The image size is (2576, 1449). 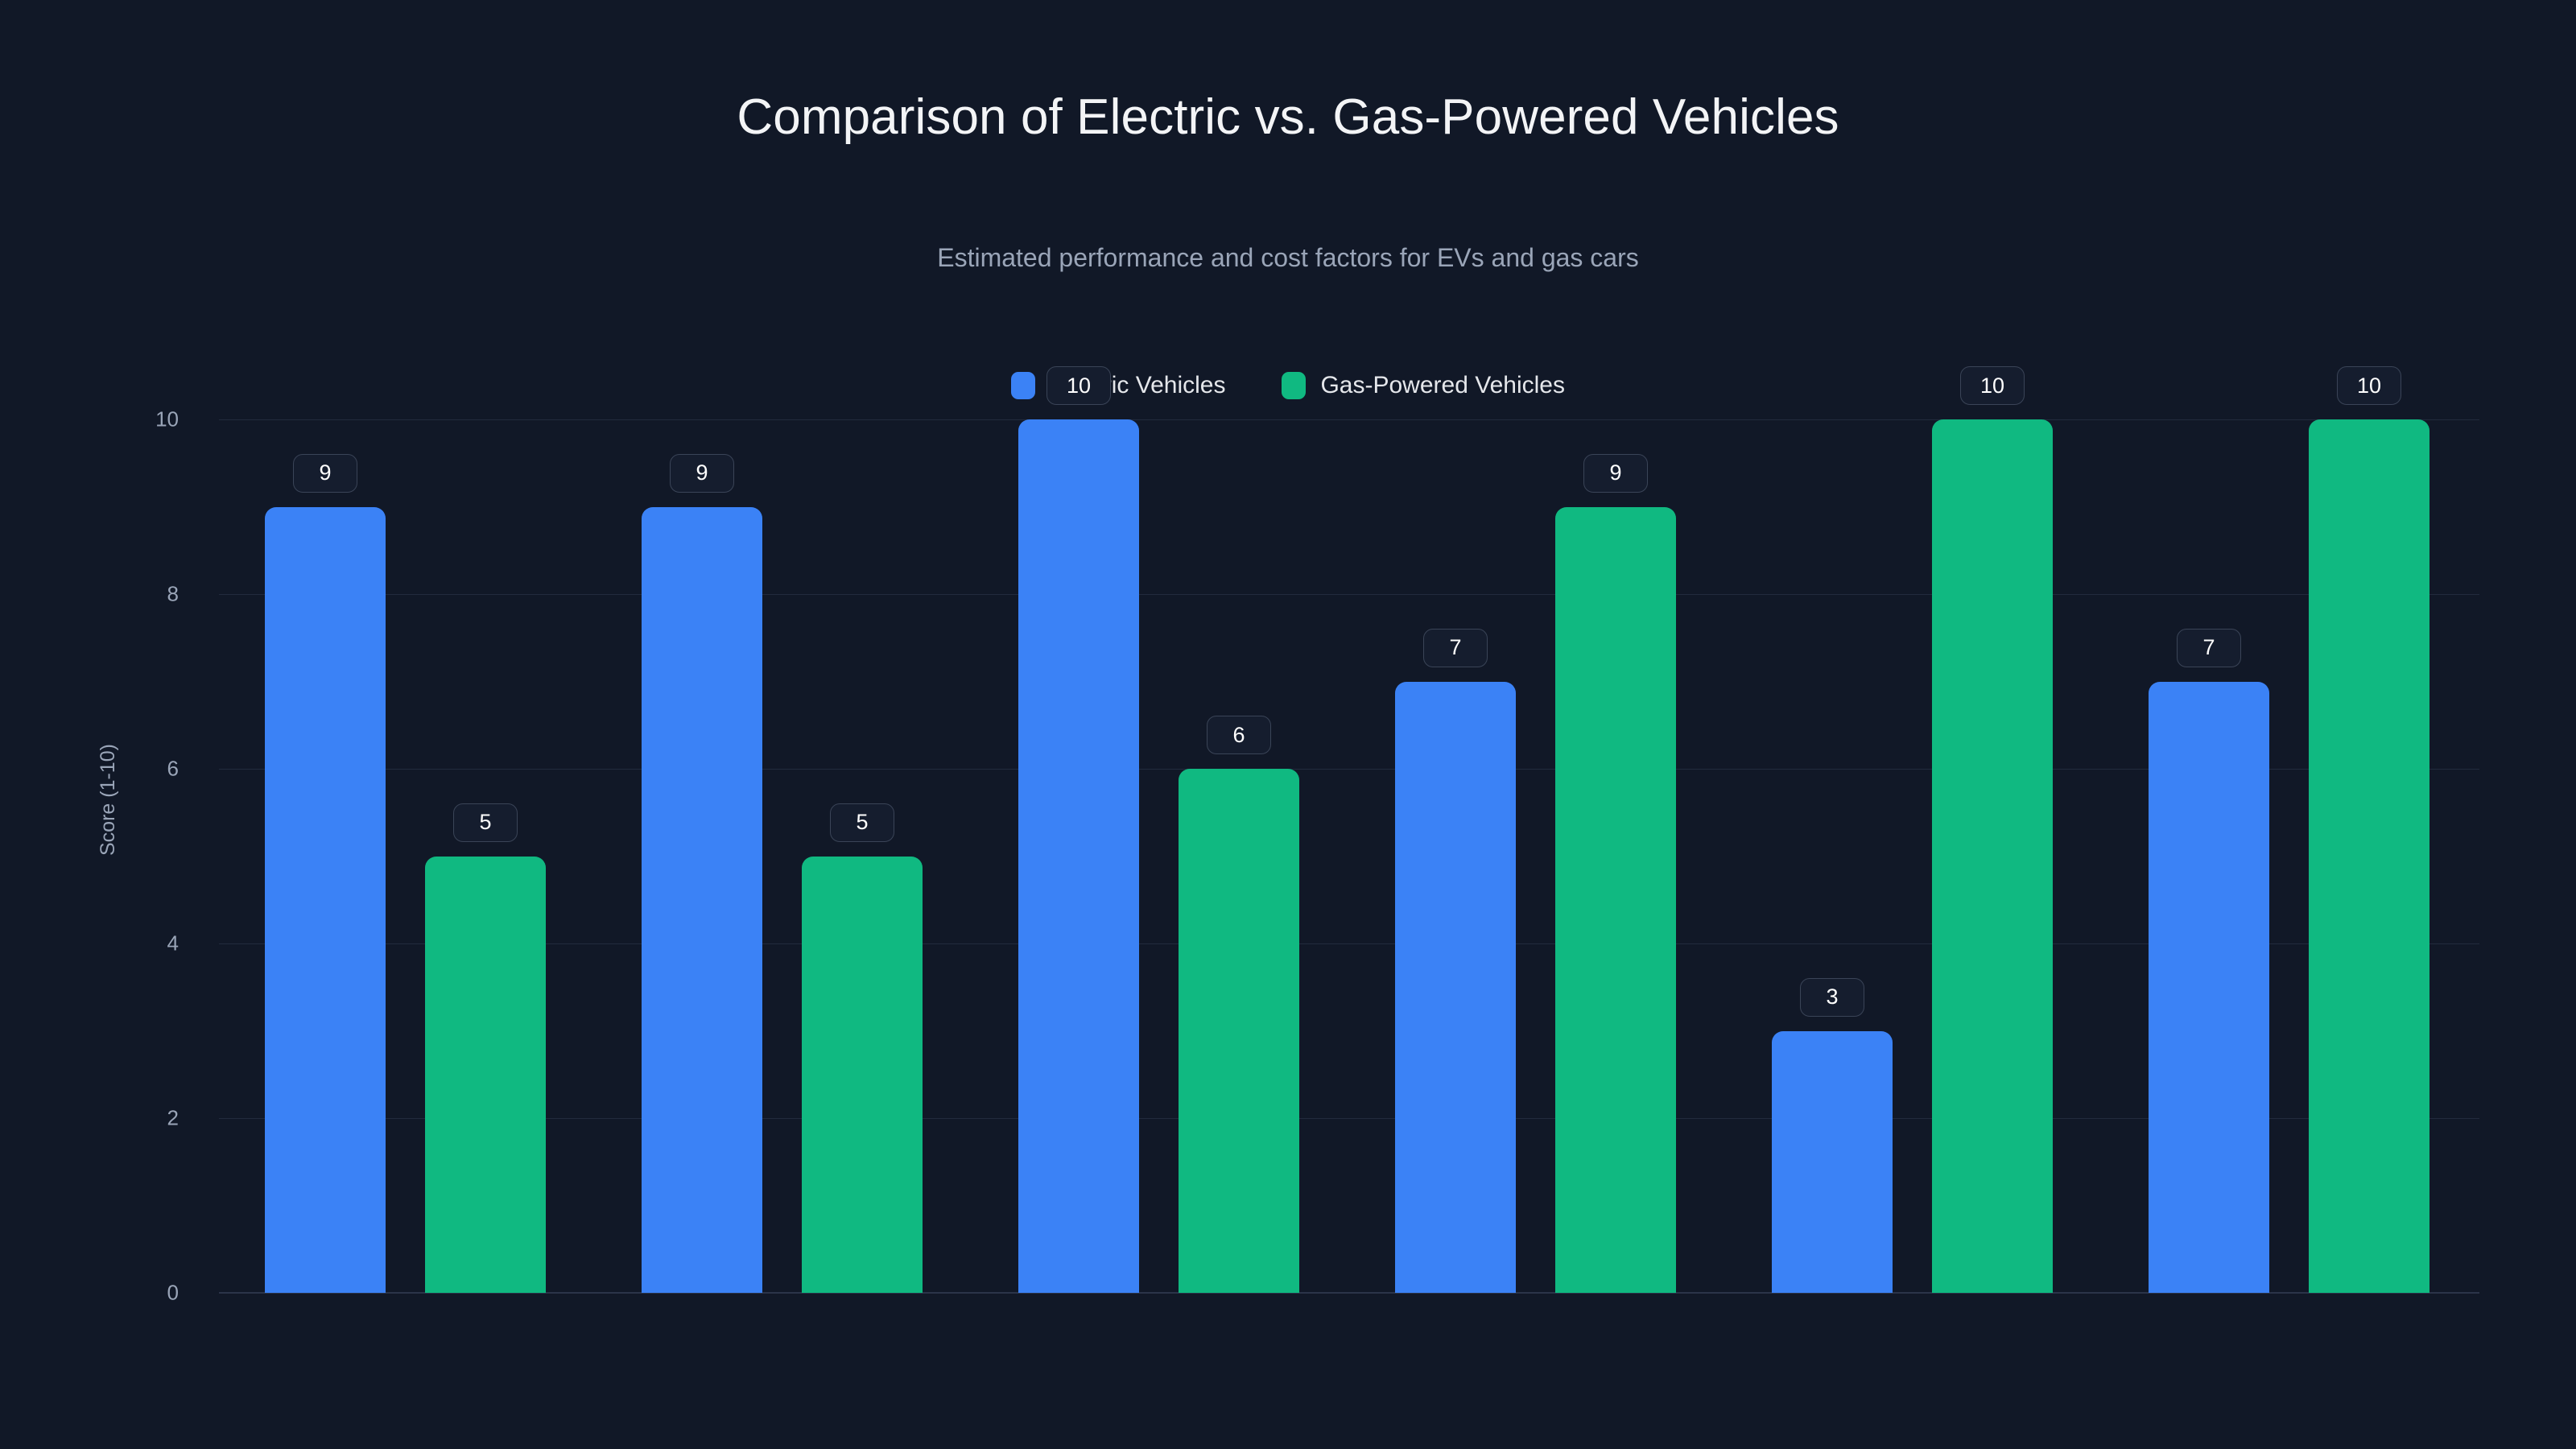 I want to click on y-axis-tick-label: 8, so click(x=173, y=593).